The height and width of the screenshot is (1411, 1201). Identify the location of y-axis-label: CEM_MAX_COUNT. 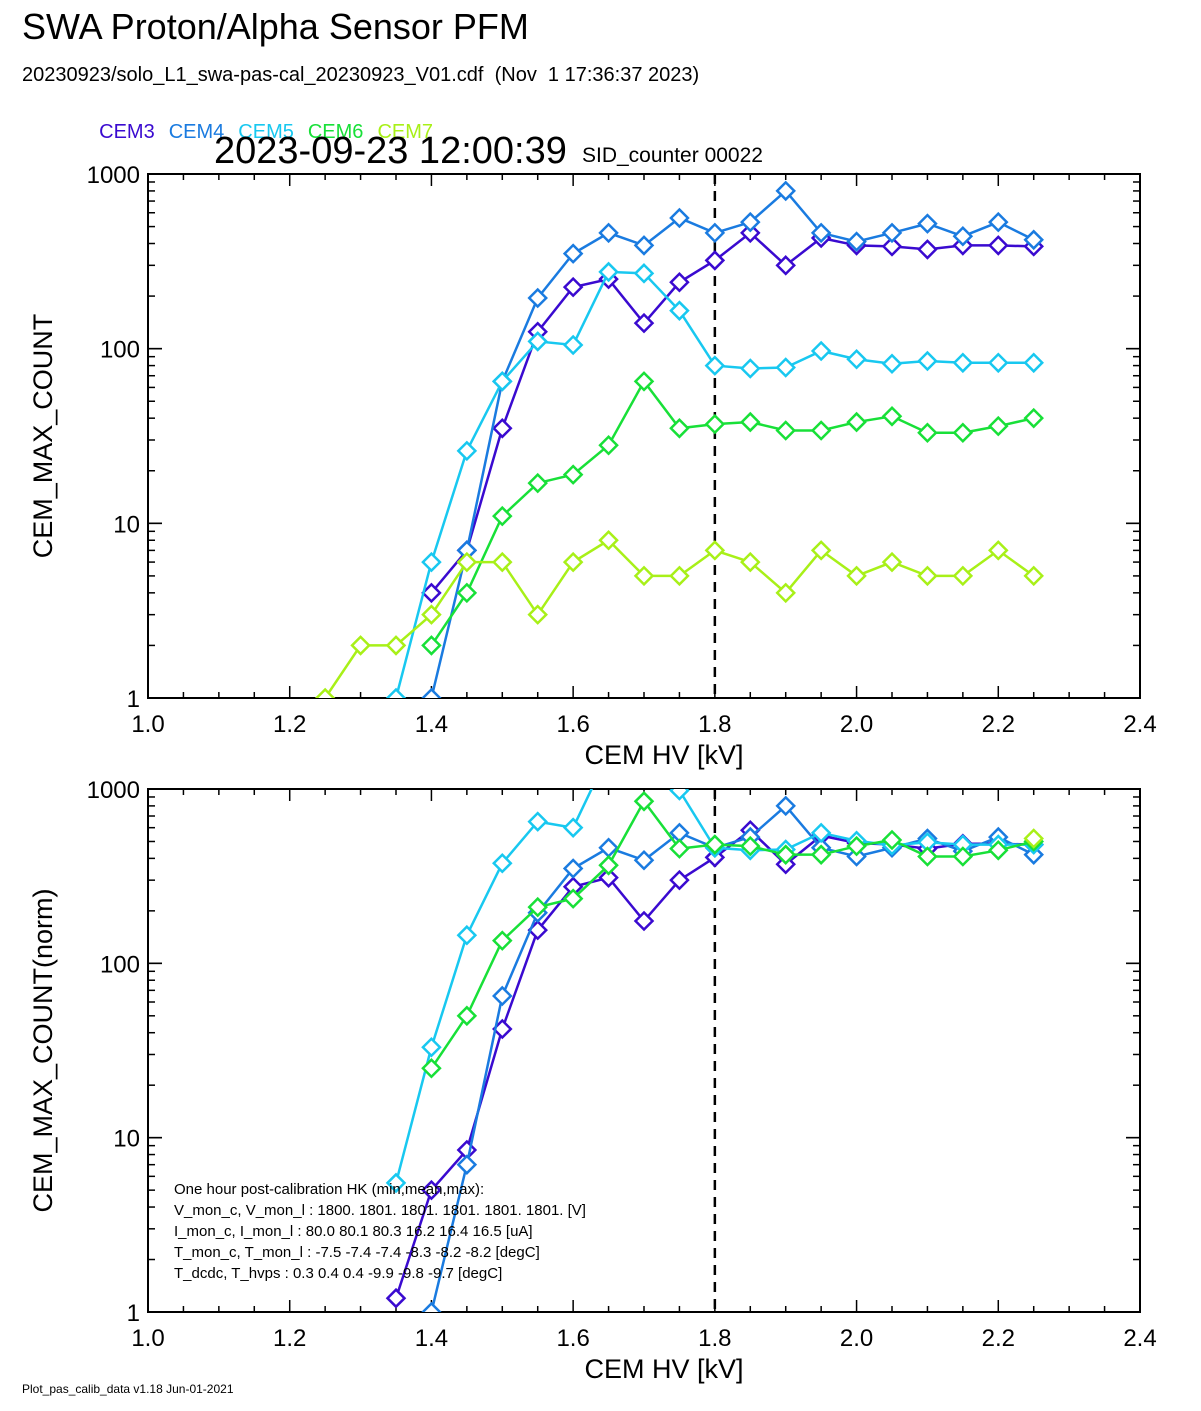
(43, 436).